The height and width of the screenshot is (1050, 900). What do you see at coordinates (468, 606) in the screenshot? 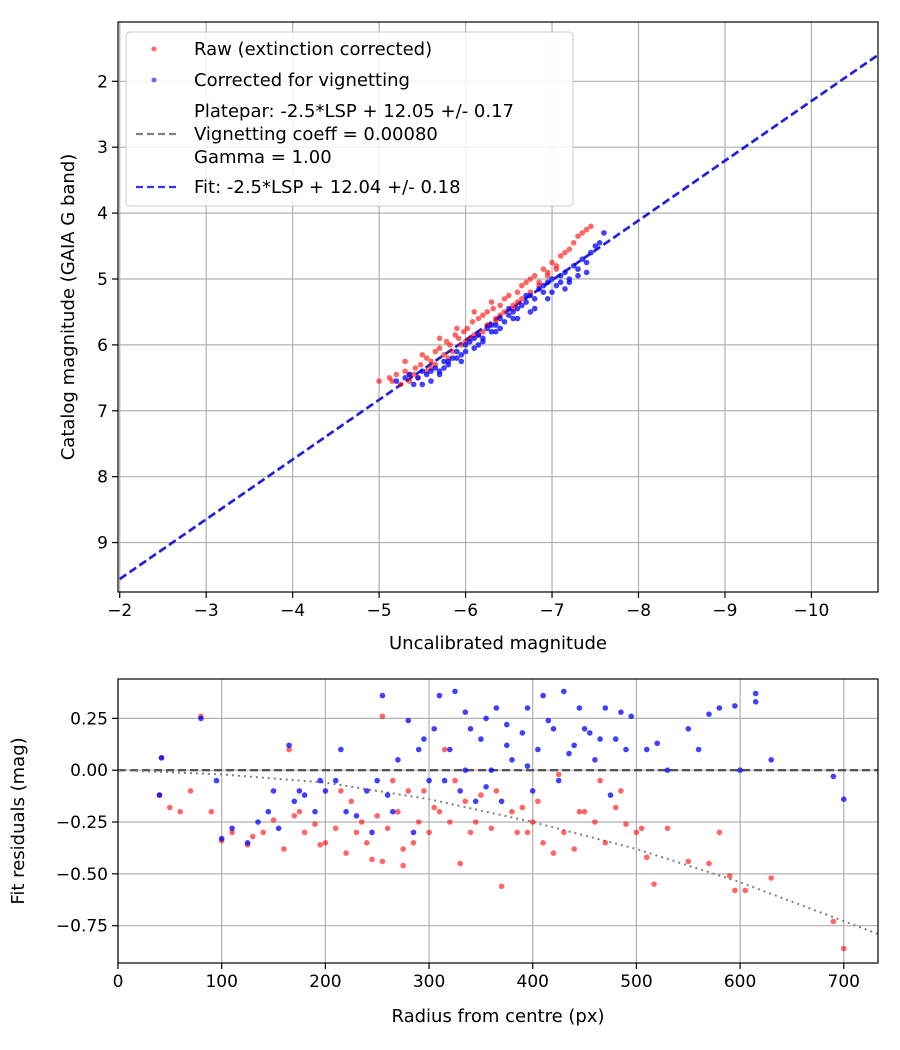
I see `top-x-ticks: −2 −3 −4 −5 −6 −7 −8 −9 −10` at bounding box center [468, 606].